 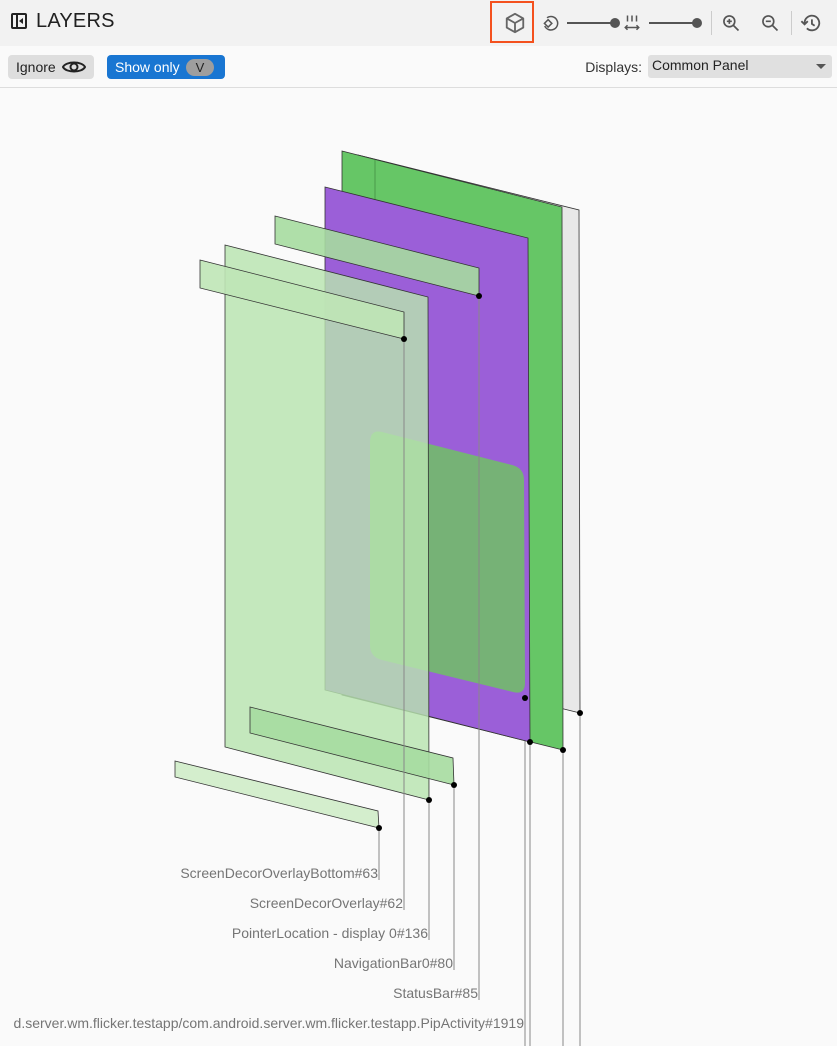 What do you see at coordinates (673, 23) in the screenshot?
I see `spacing-slider` at bounding box center [673, 23].